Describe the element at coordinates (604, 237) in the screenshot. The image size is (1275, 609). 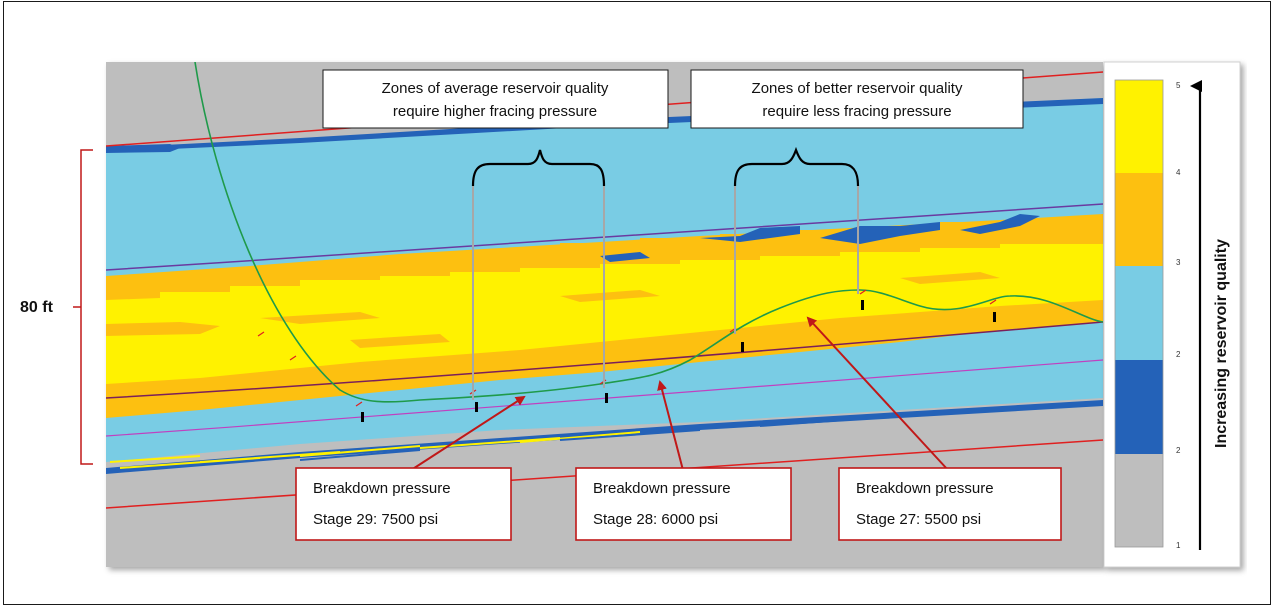
I see `upper-purple-horizon` at that location.